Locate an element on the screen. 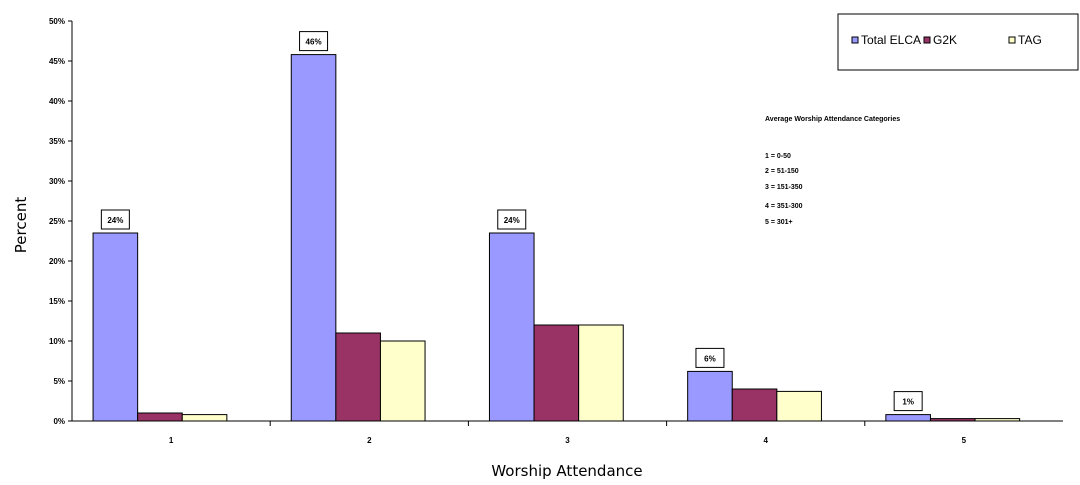 The image size is (1080, 485). x-tick-label: 2 is located at coordinates (369, 440).